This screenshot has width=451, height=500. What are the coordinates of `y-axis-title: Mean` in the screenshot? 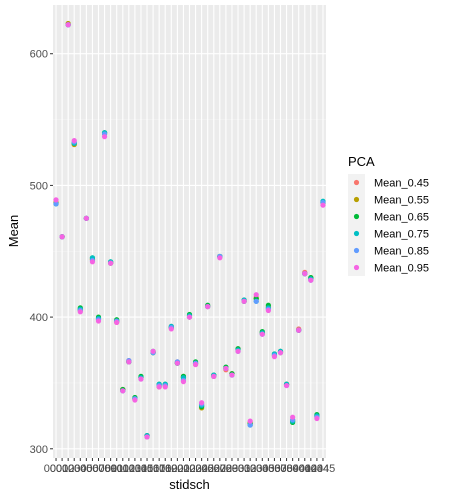 It's located at (13, 231).